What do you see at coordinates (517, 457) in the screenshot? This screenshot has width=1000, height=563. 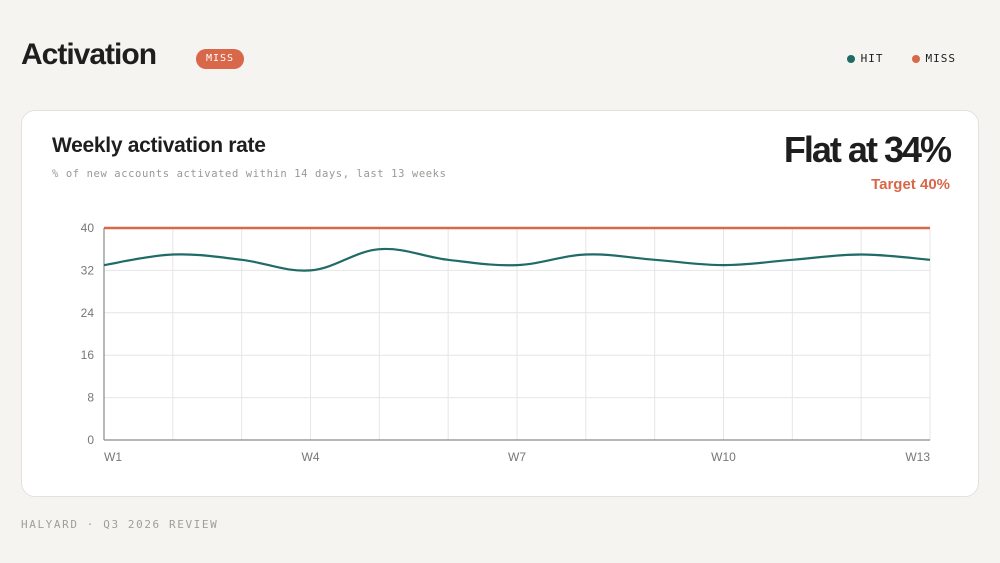 I see `x-tick-label: W7` at bounding box center [517, 457].